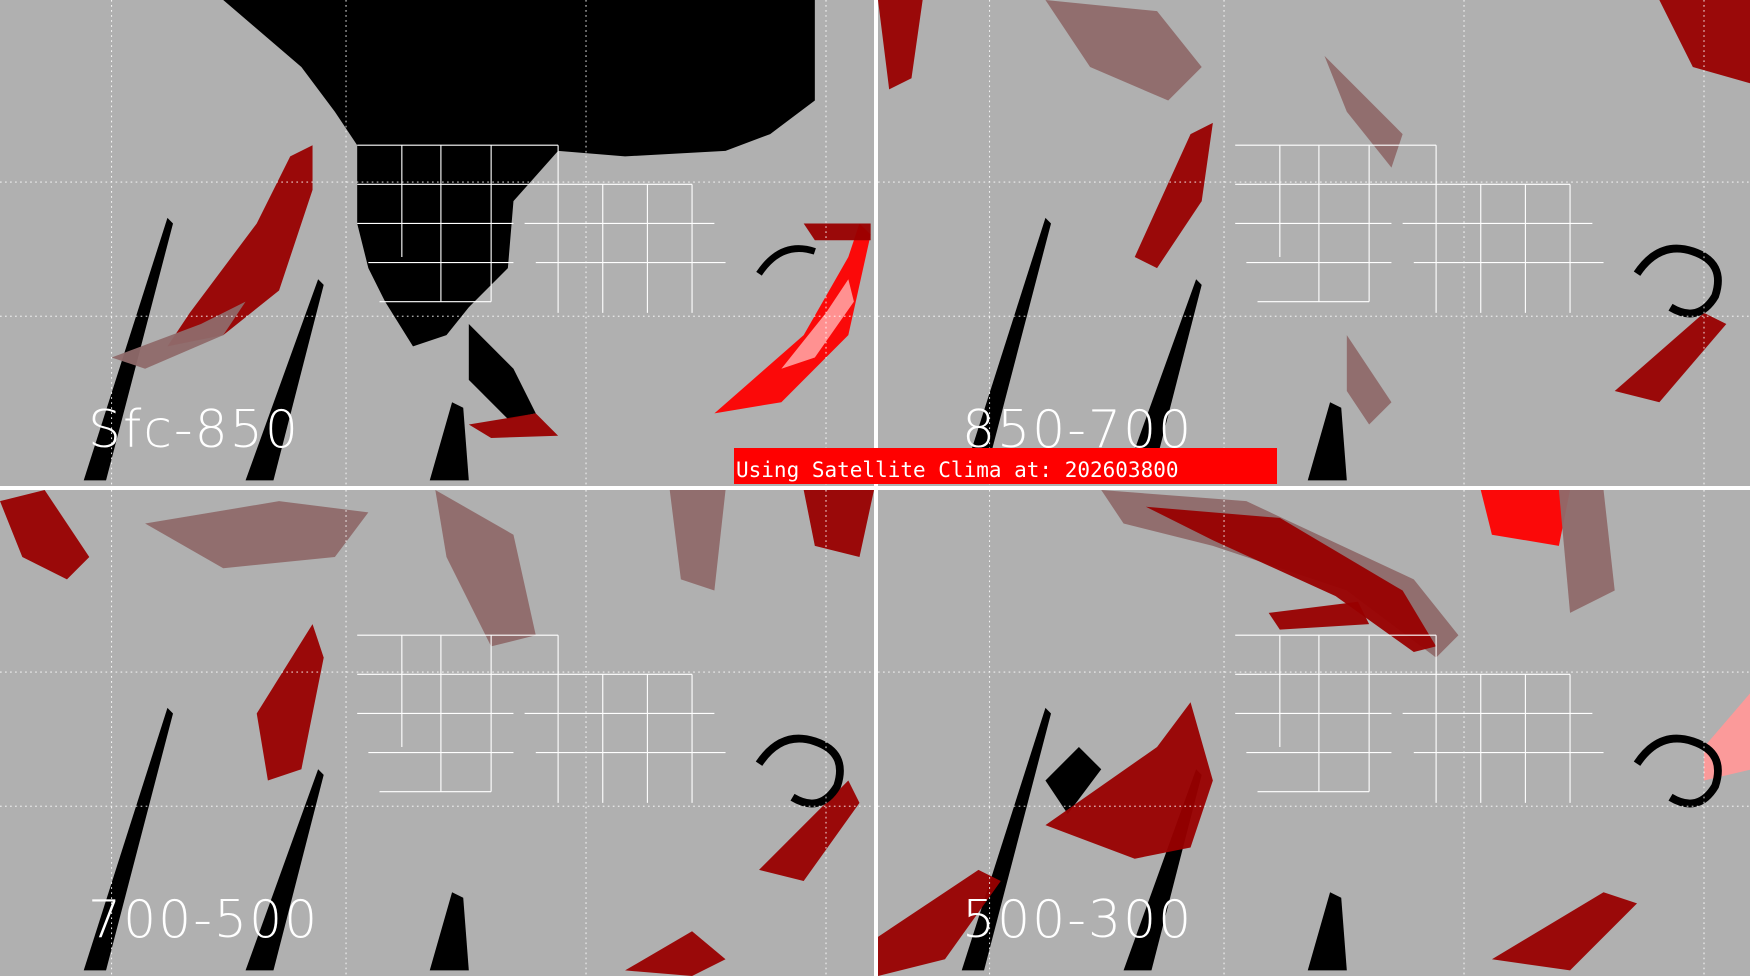  Describe the element at coordinates (1078, 920) in the screenshot. I see `panel-label: 500-300` at that location.